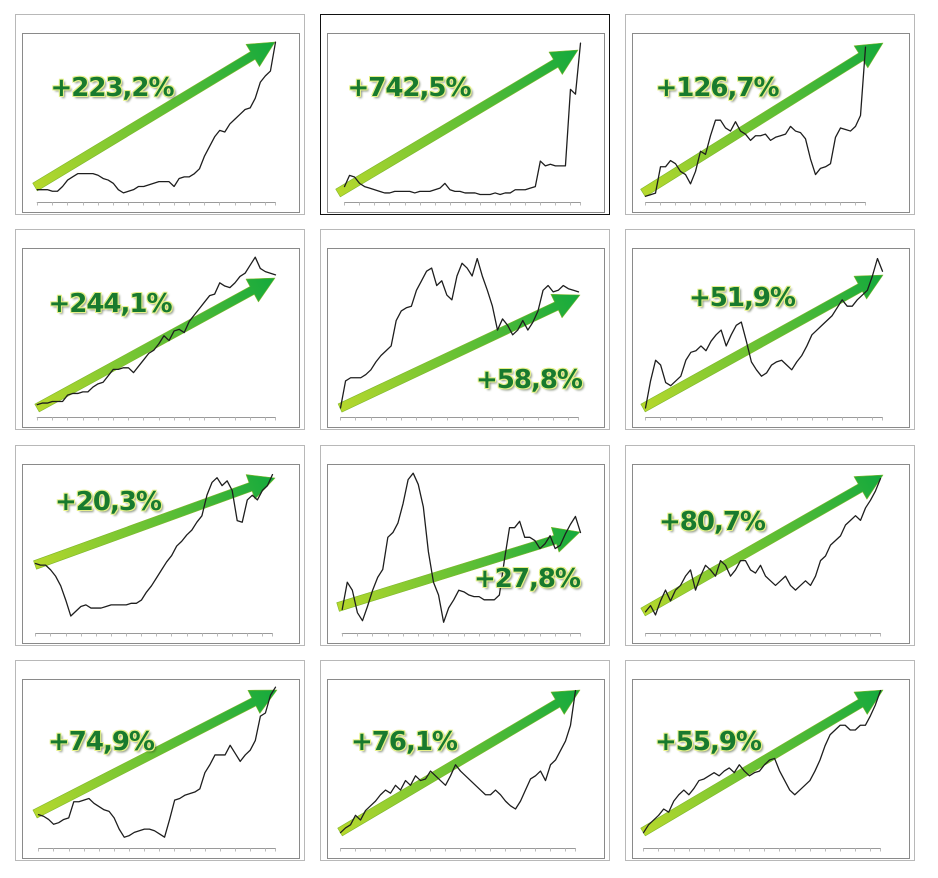 The image size is (938, 878). What do you see at coordinates (529, 380) in the screenshot?
I see `annotation: +58,8%` at bounding box center [529, 380].